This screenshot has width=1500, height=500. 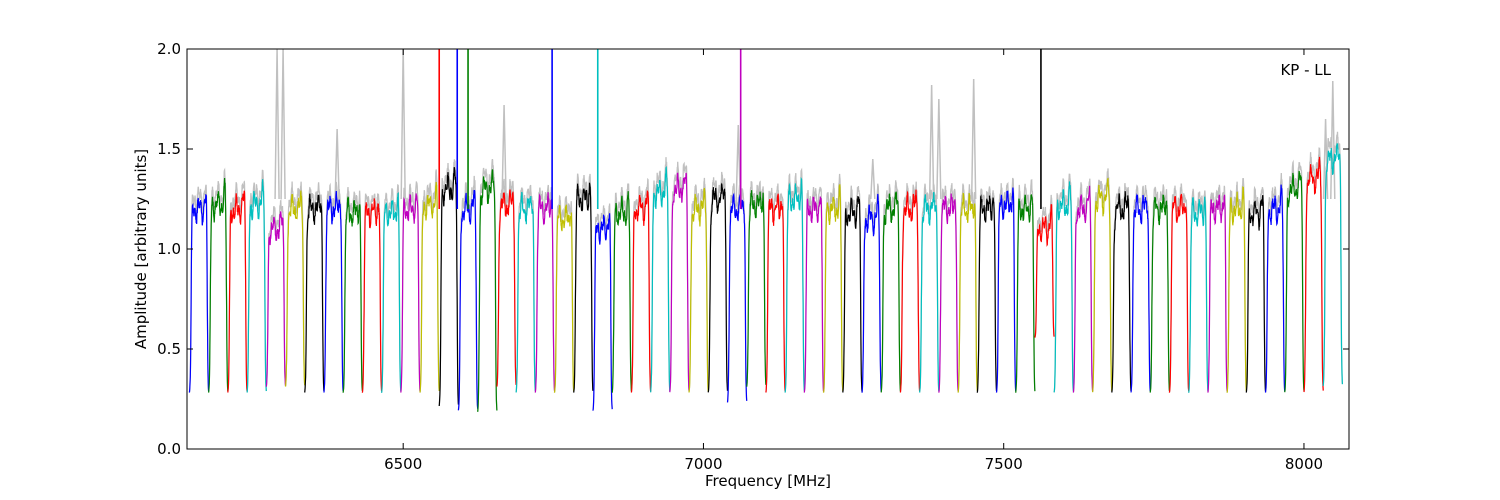 What do you see at coordinates (141, 249) in the screenshot?
I see `y-axis-title: Amplitude [arbitrary units]` at bounding box center [141, 249].